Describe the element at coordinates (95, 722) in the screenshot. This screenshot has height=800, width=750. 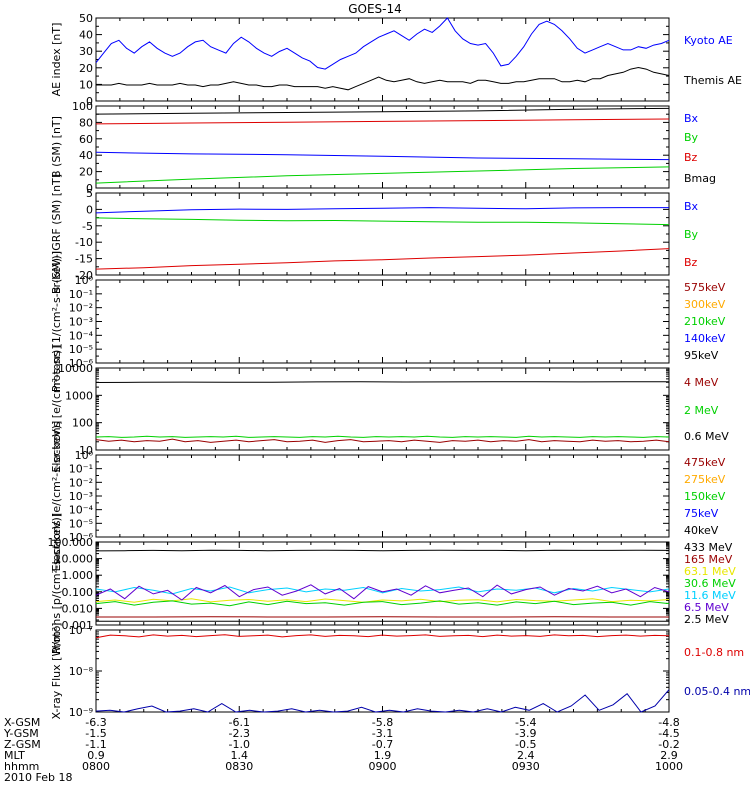
I see `footer-value: -6.3` at that location.